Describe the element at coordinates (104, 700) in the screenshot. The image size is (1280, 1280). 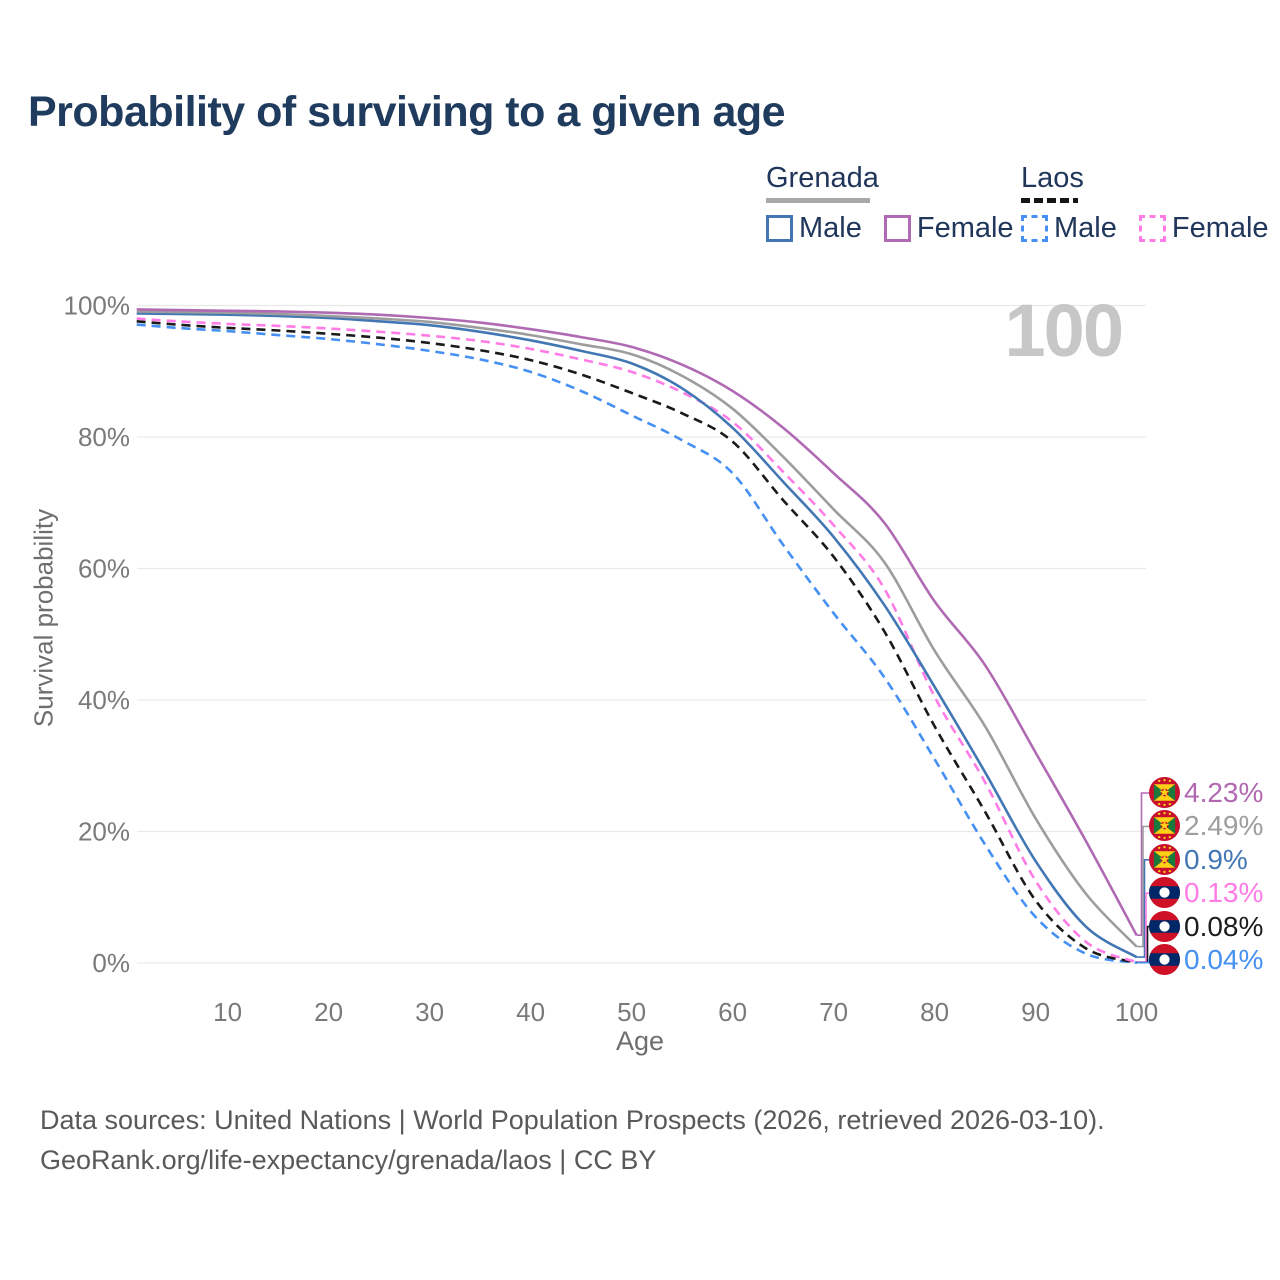
I see `y-tick-label: 40%` at that location.